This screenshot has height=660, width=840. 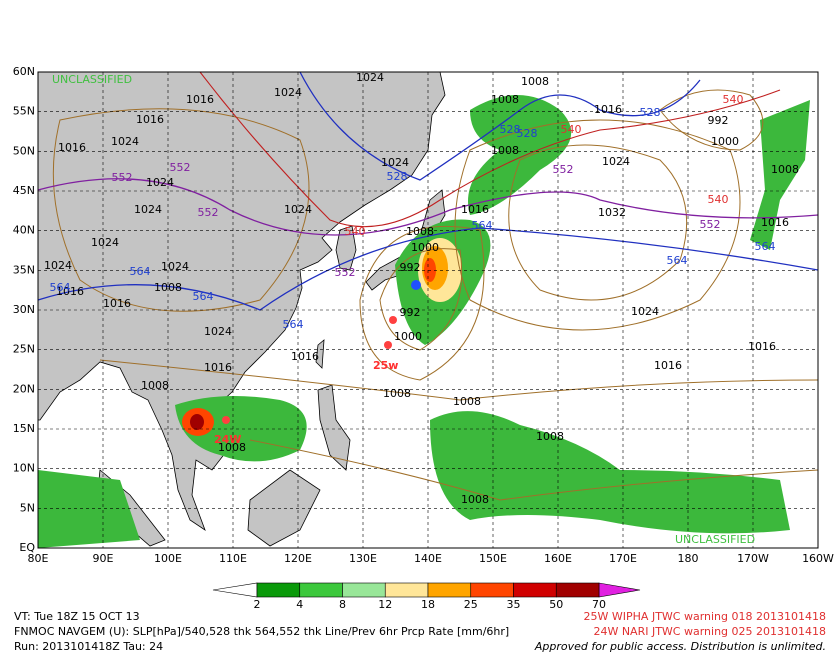 What do you see at coordinates (103, 558) in the screenshot?
I see `lon-label: 90E` at bounding box center [103, 558].